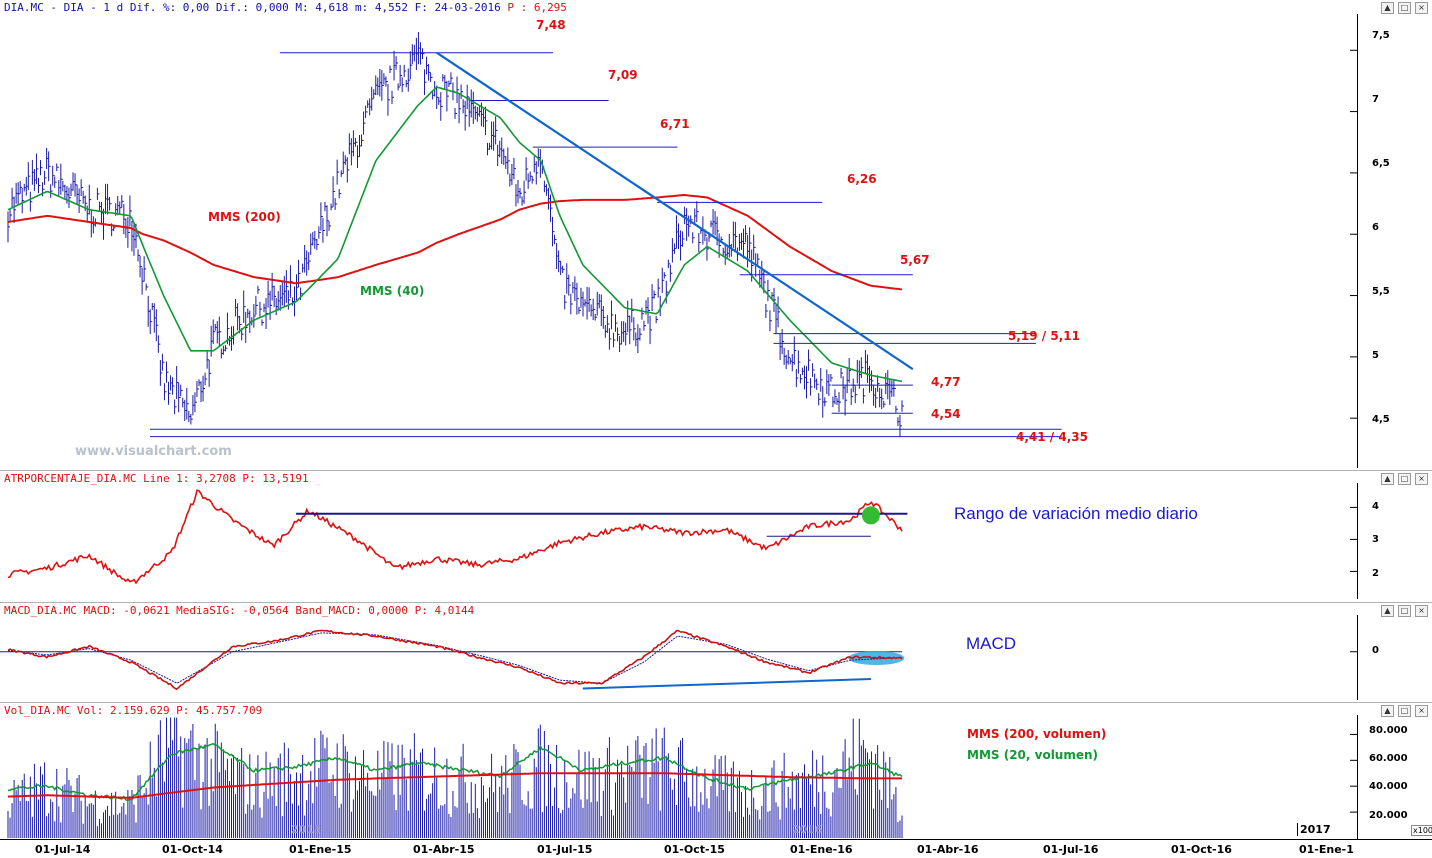 The height and width of the screenshot is (858, 1432). What do you see at coordinates (1375, 506) in the screenshot?
I see `atr-ytick: 4` at bounding box center [1375, 506].